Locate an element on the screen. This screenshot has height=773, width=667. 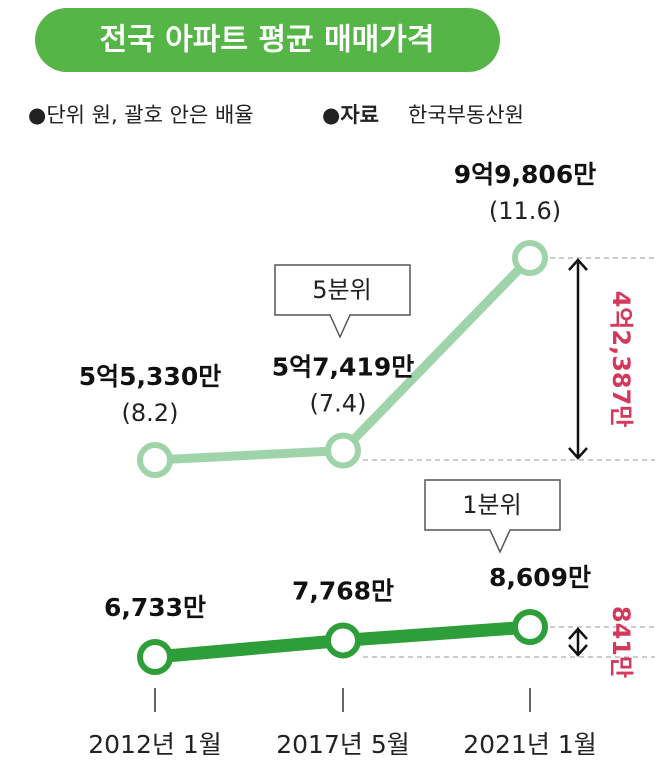
legend-label: 1분위 is located at coordinates (491, 505).